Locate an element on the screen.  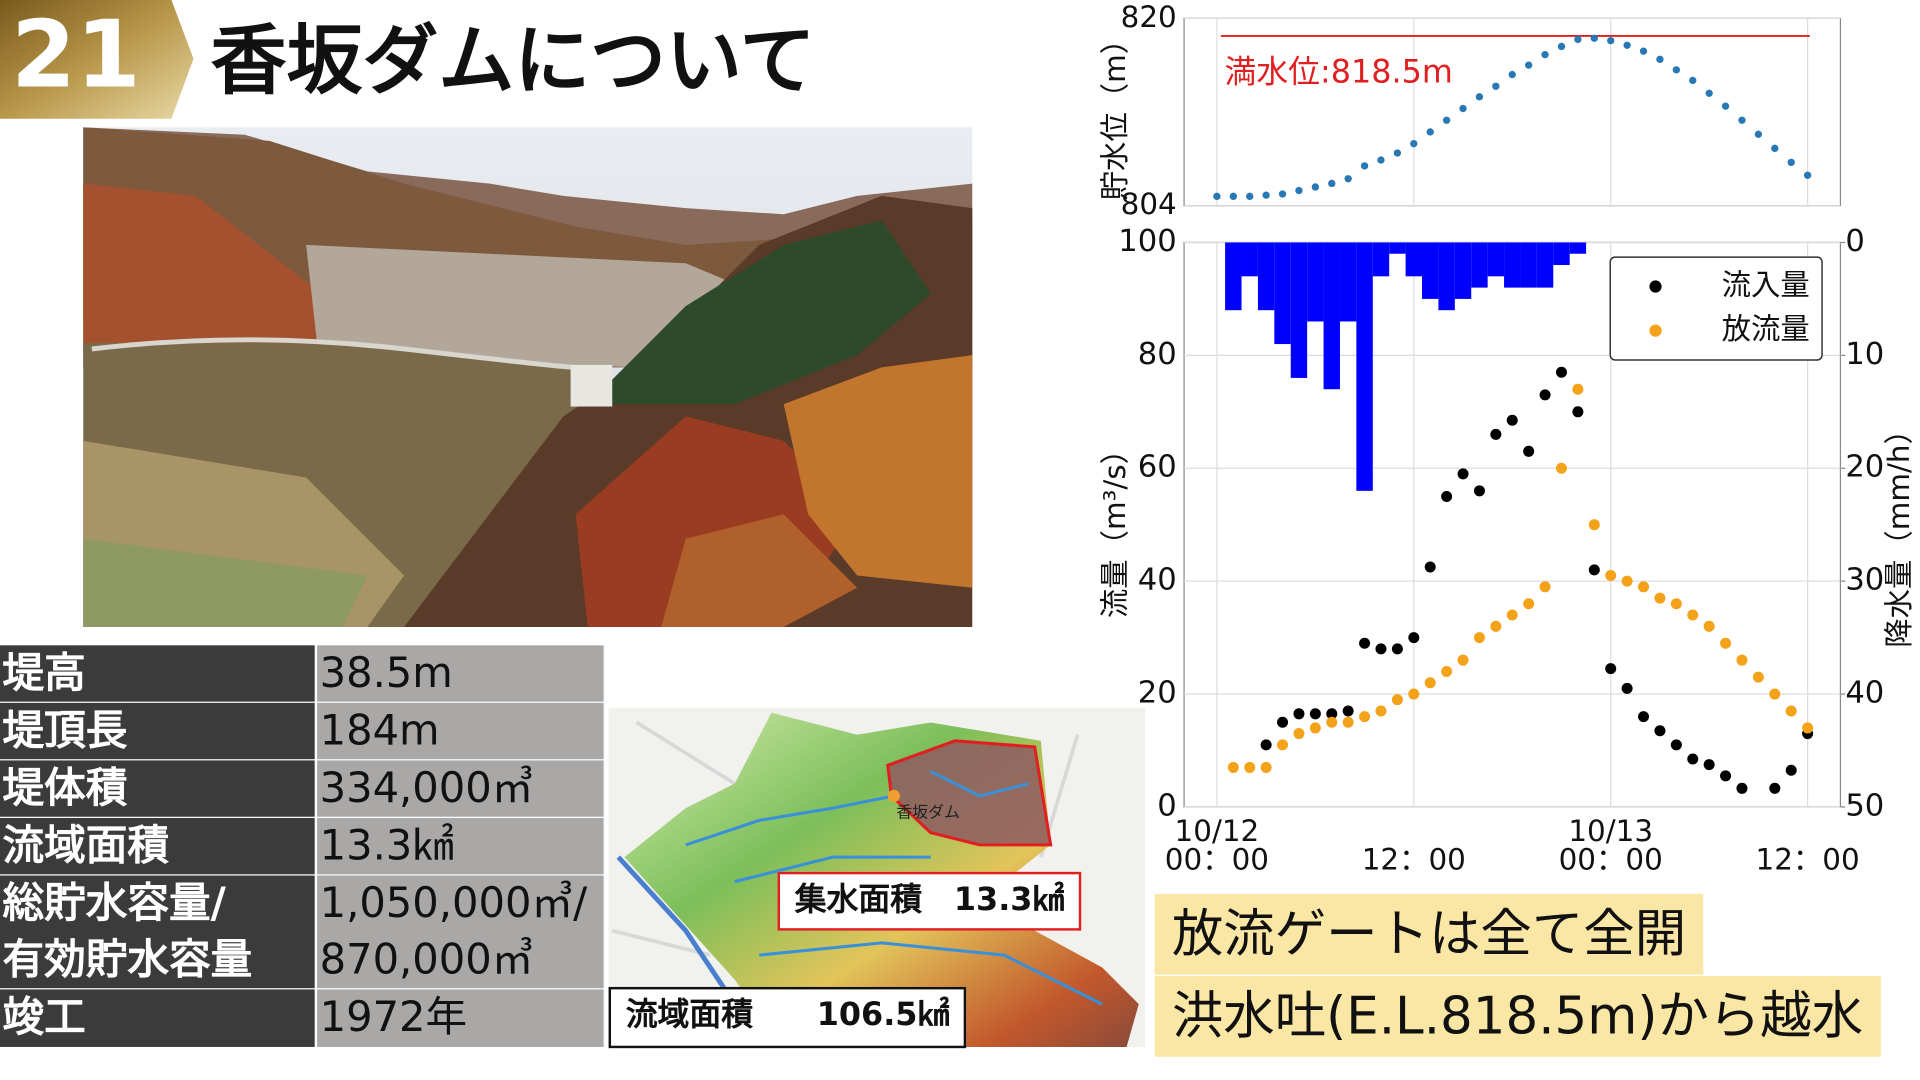
legend-box is located at coordinates (1716, 308).